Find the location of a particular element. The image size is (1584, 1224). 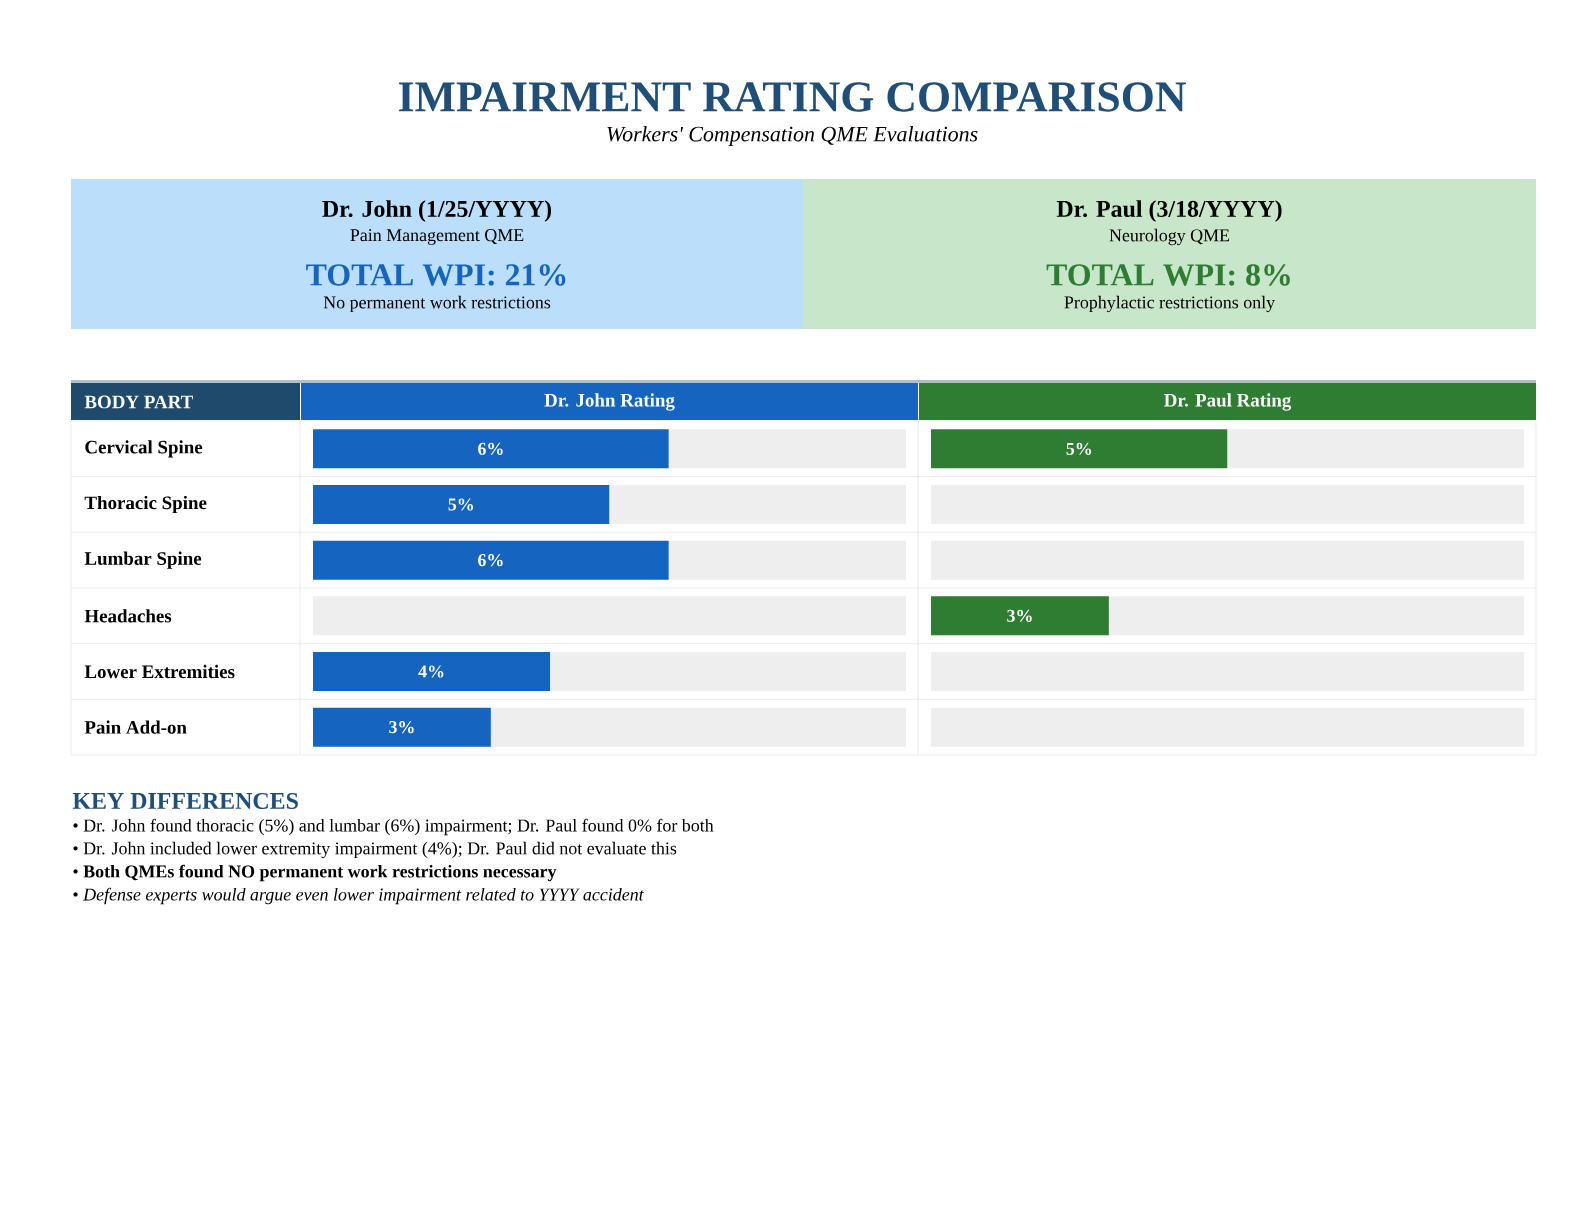

text: Pain Management QME is located at coordinates (437, 237).